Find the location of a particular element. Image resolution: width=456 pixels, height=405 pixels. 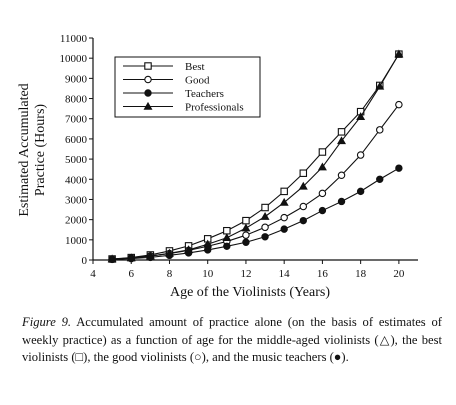

y-tick-label: 8000 is located at coordinates (76, 100).